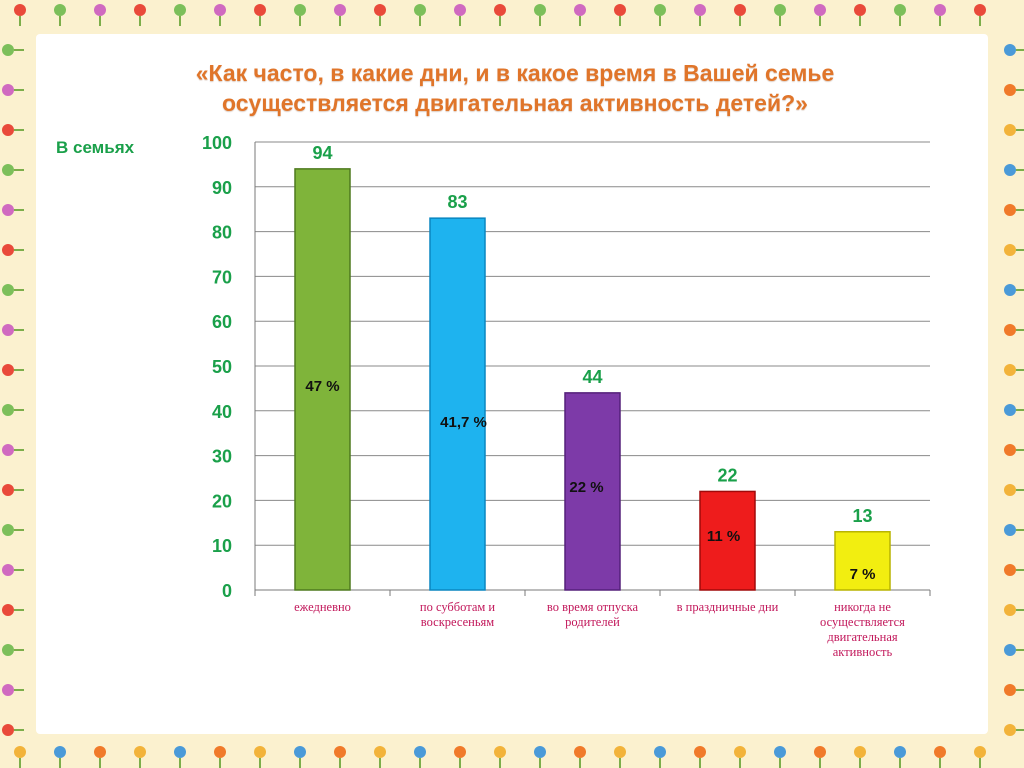 This screenshot has height=768, width=1024. Describe the element at coordinates (95, 147) in the screenshot. I see `y-axis-label: В семьях` at that location.